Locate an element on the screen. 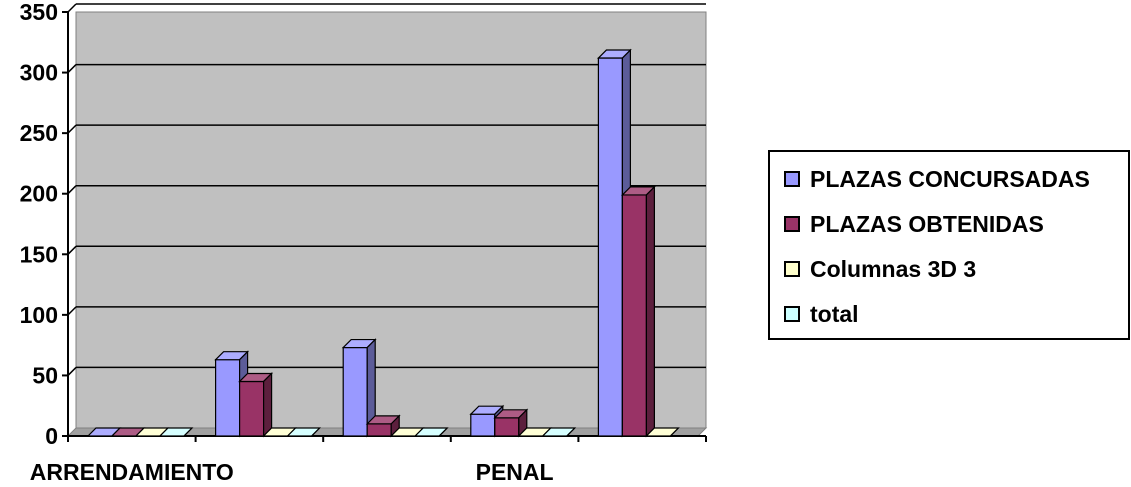 The image size is (1131, 487). legend-item-concursadas: PLAZAS CONCURSADAS is located at coordinates (937, 179).